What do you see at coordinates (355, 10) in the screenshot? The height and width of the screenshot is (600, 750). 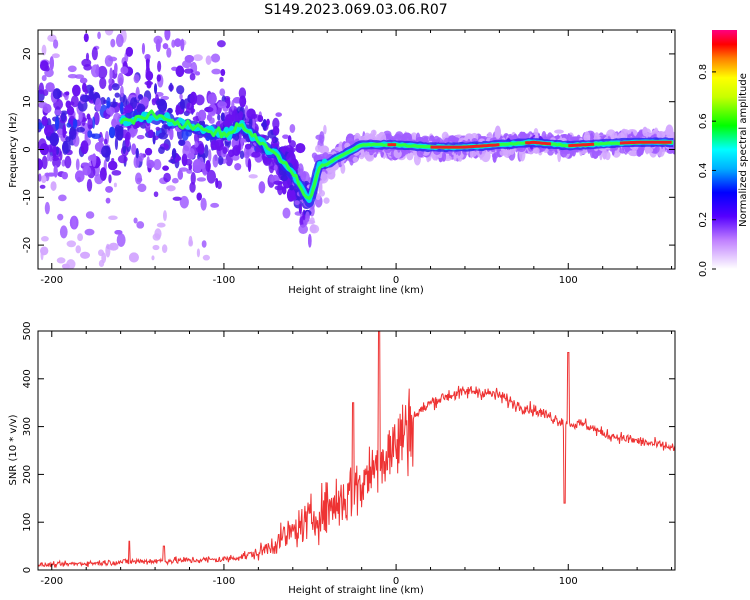 I see `figure-title: S149.2023.069.03.06.R07` at bounding box center [355, 10].